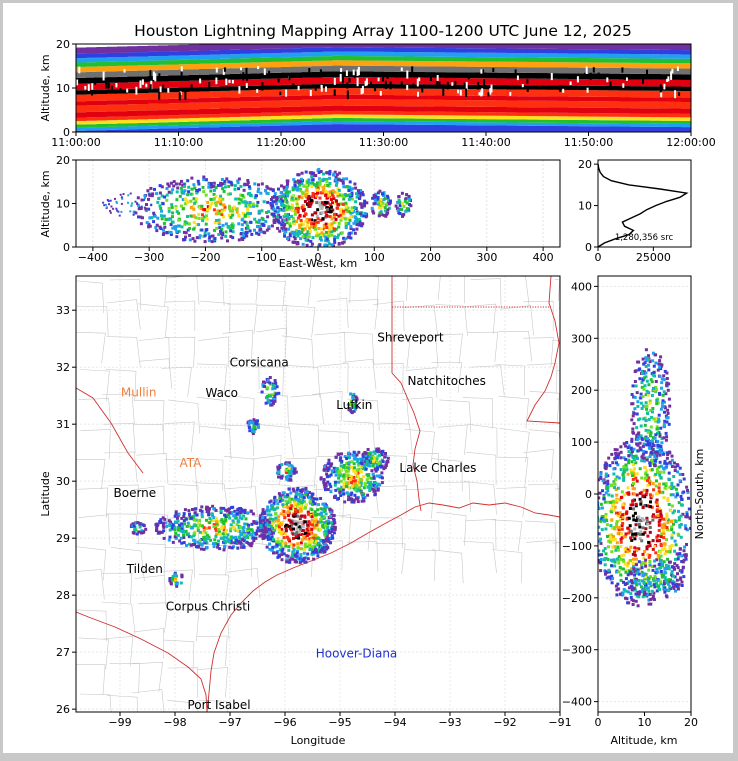 The height and width of the screenshot is (761, 738). What do you see at coordinates (485, 142) in the screenshot?
I see `time-altitude-xtick-label: 11:40:00` at bounding box center [485, 142].